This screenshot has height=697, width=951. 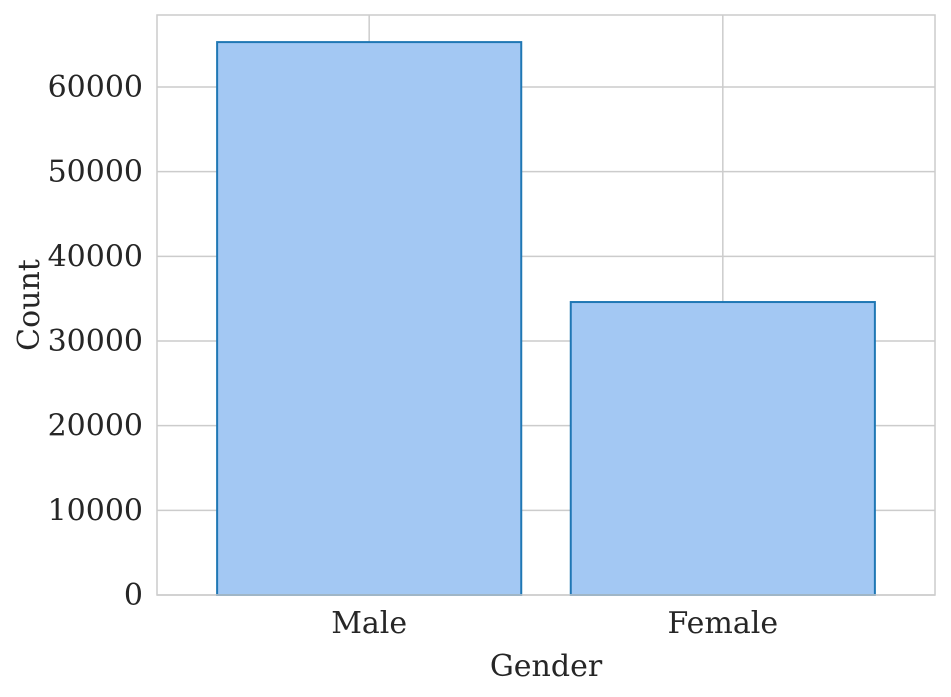 I want to click on y-tick-label: 40000, so click(x=95, y=256).